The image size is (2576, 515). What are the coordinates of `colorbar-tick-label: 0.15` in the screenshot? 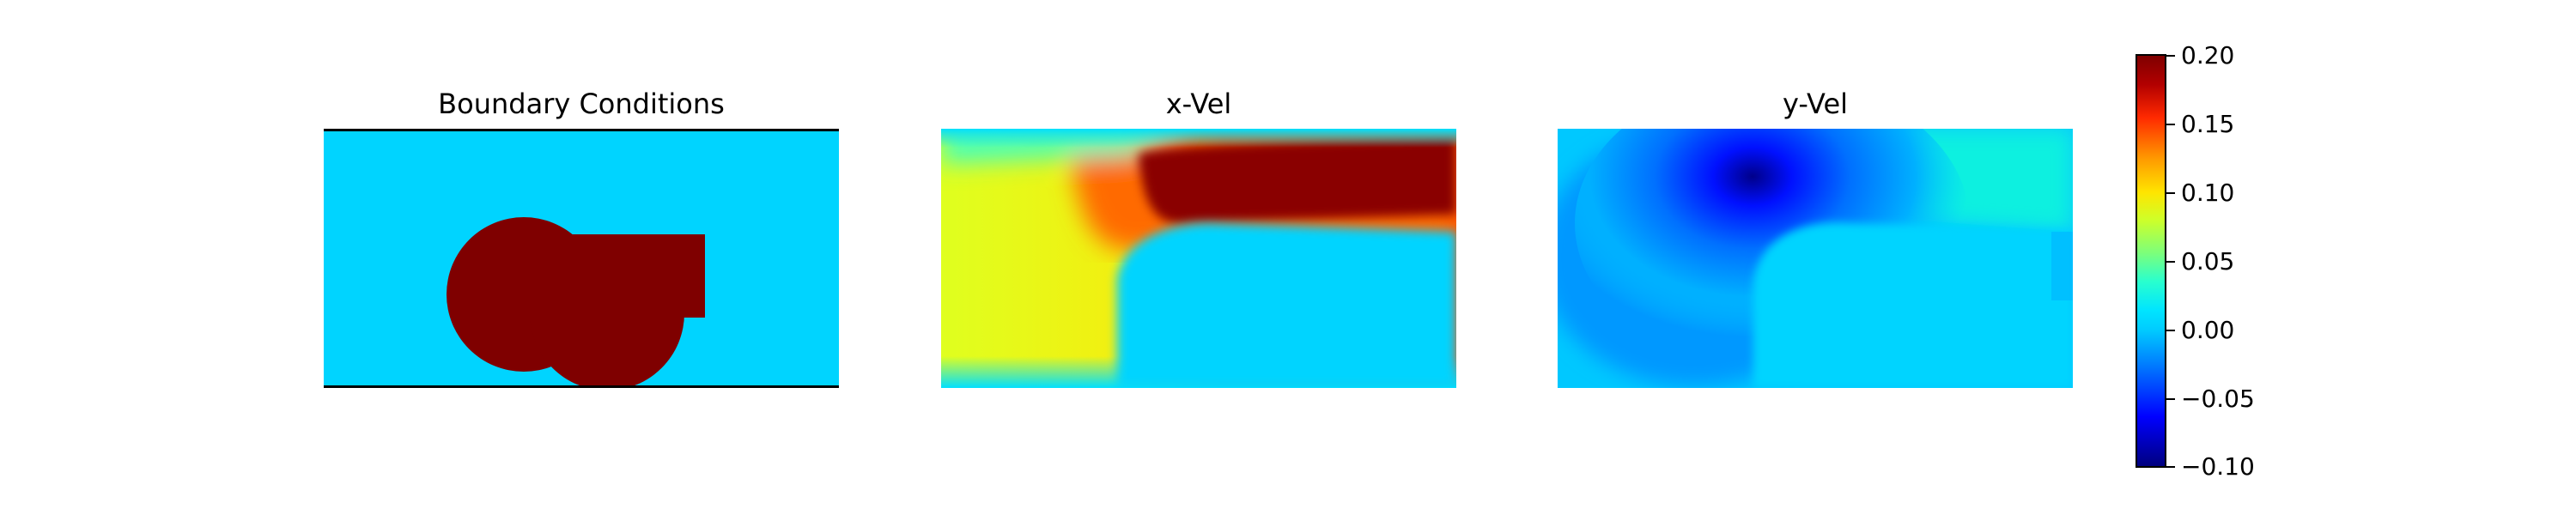 It's located at (2208, 124).